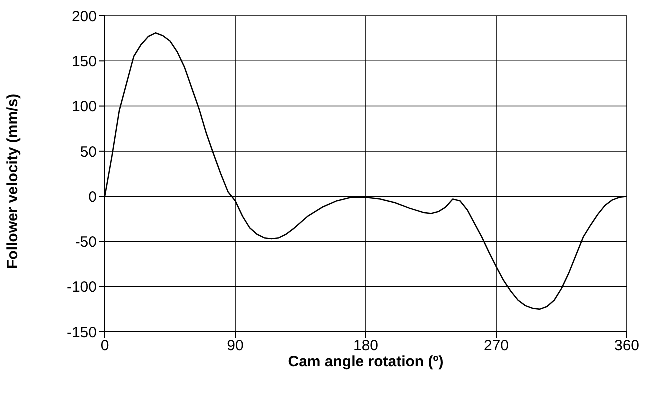 The image size is (648, 407). What do you see at coordinates (497, 346) in the screenshot?
I see `x-tick-label: 270` at bounding box center [497, 346].